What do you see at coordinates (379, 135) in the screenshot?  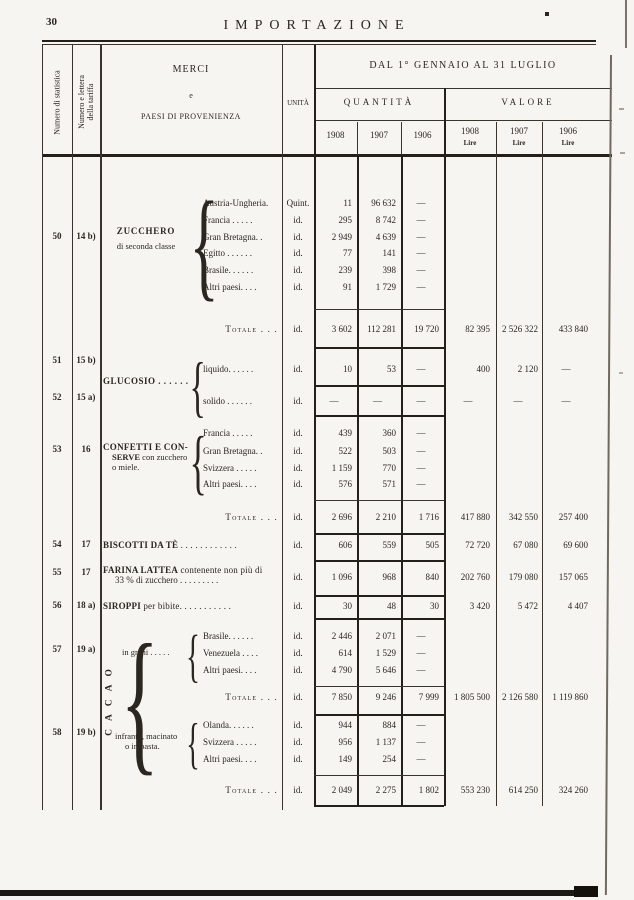 I see `year-qty-1907: 1907` at bounding box center [379, 135].